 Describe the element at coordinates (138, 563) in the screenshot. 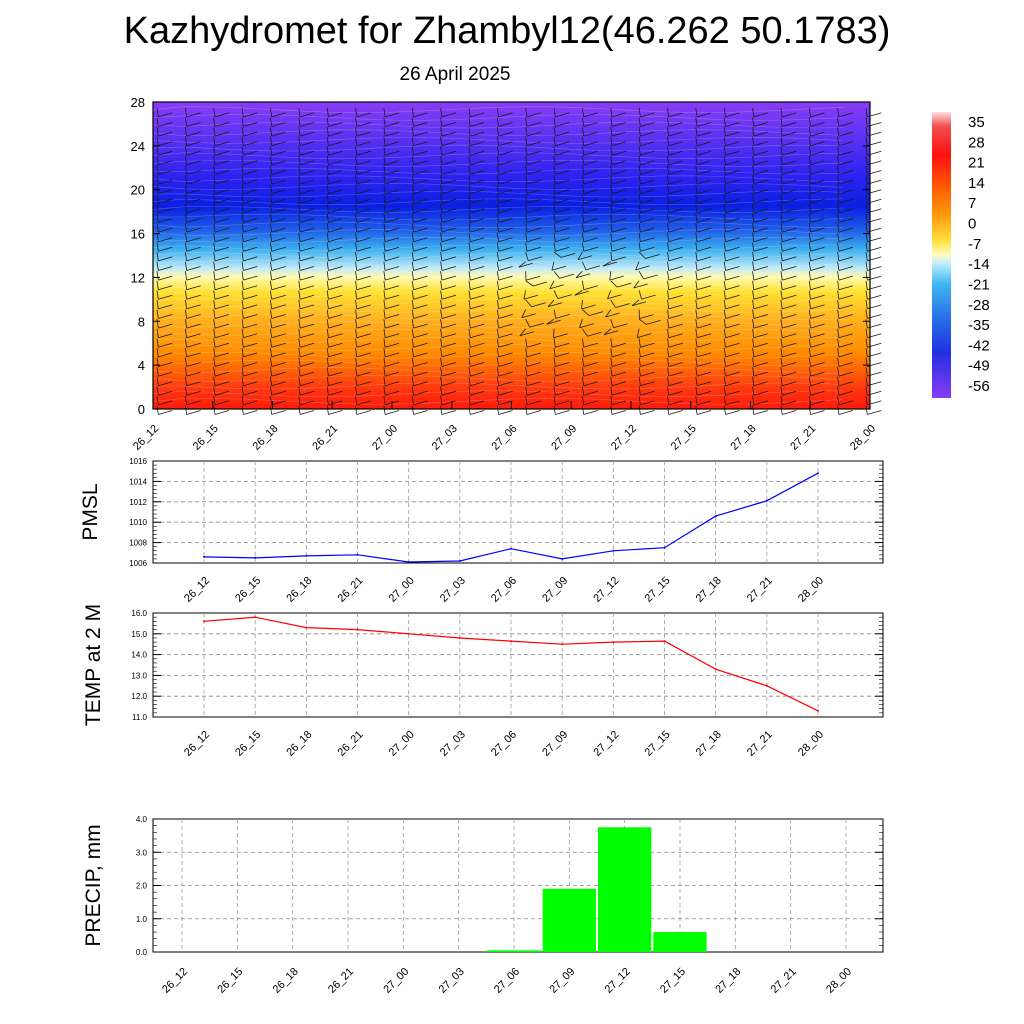

I see `y-tick-label: 1006` at that location.